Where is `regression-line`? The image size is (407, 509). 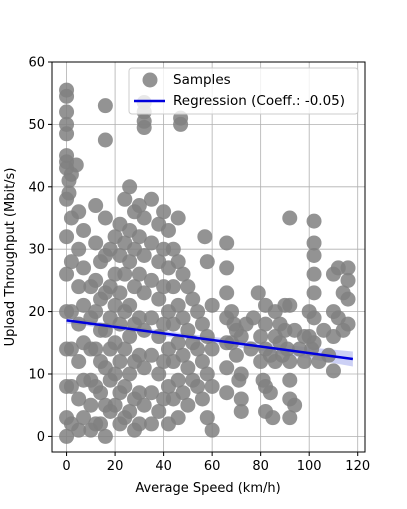
regression-line is located at coordinates (210, 340).